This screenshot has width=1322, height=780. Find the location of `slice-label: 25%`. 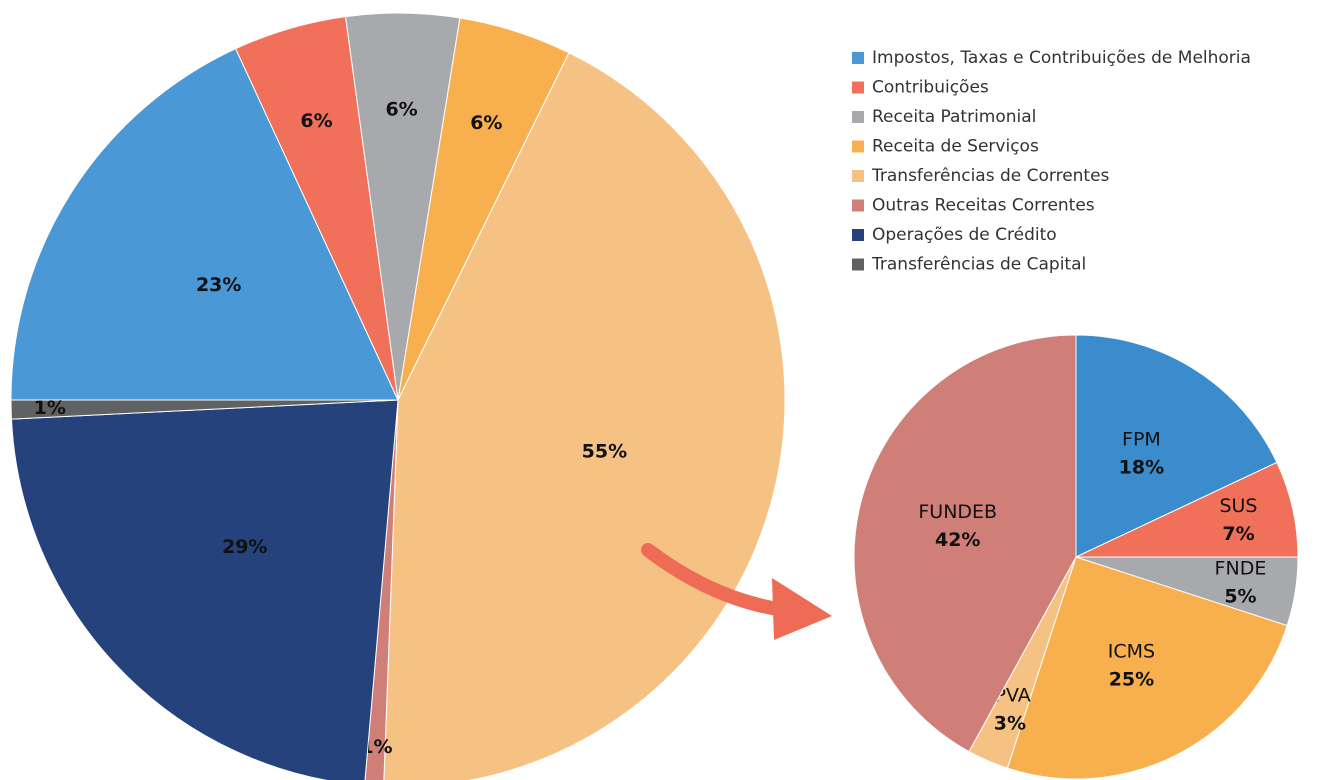

slice-label: 25% is located at coordinates (1131, 679).